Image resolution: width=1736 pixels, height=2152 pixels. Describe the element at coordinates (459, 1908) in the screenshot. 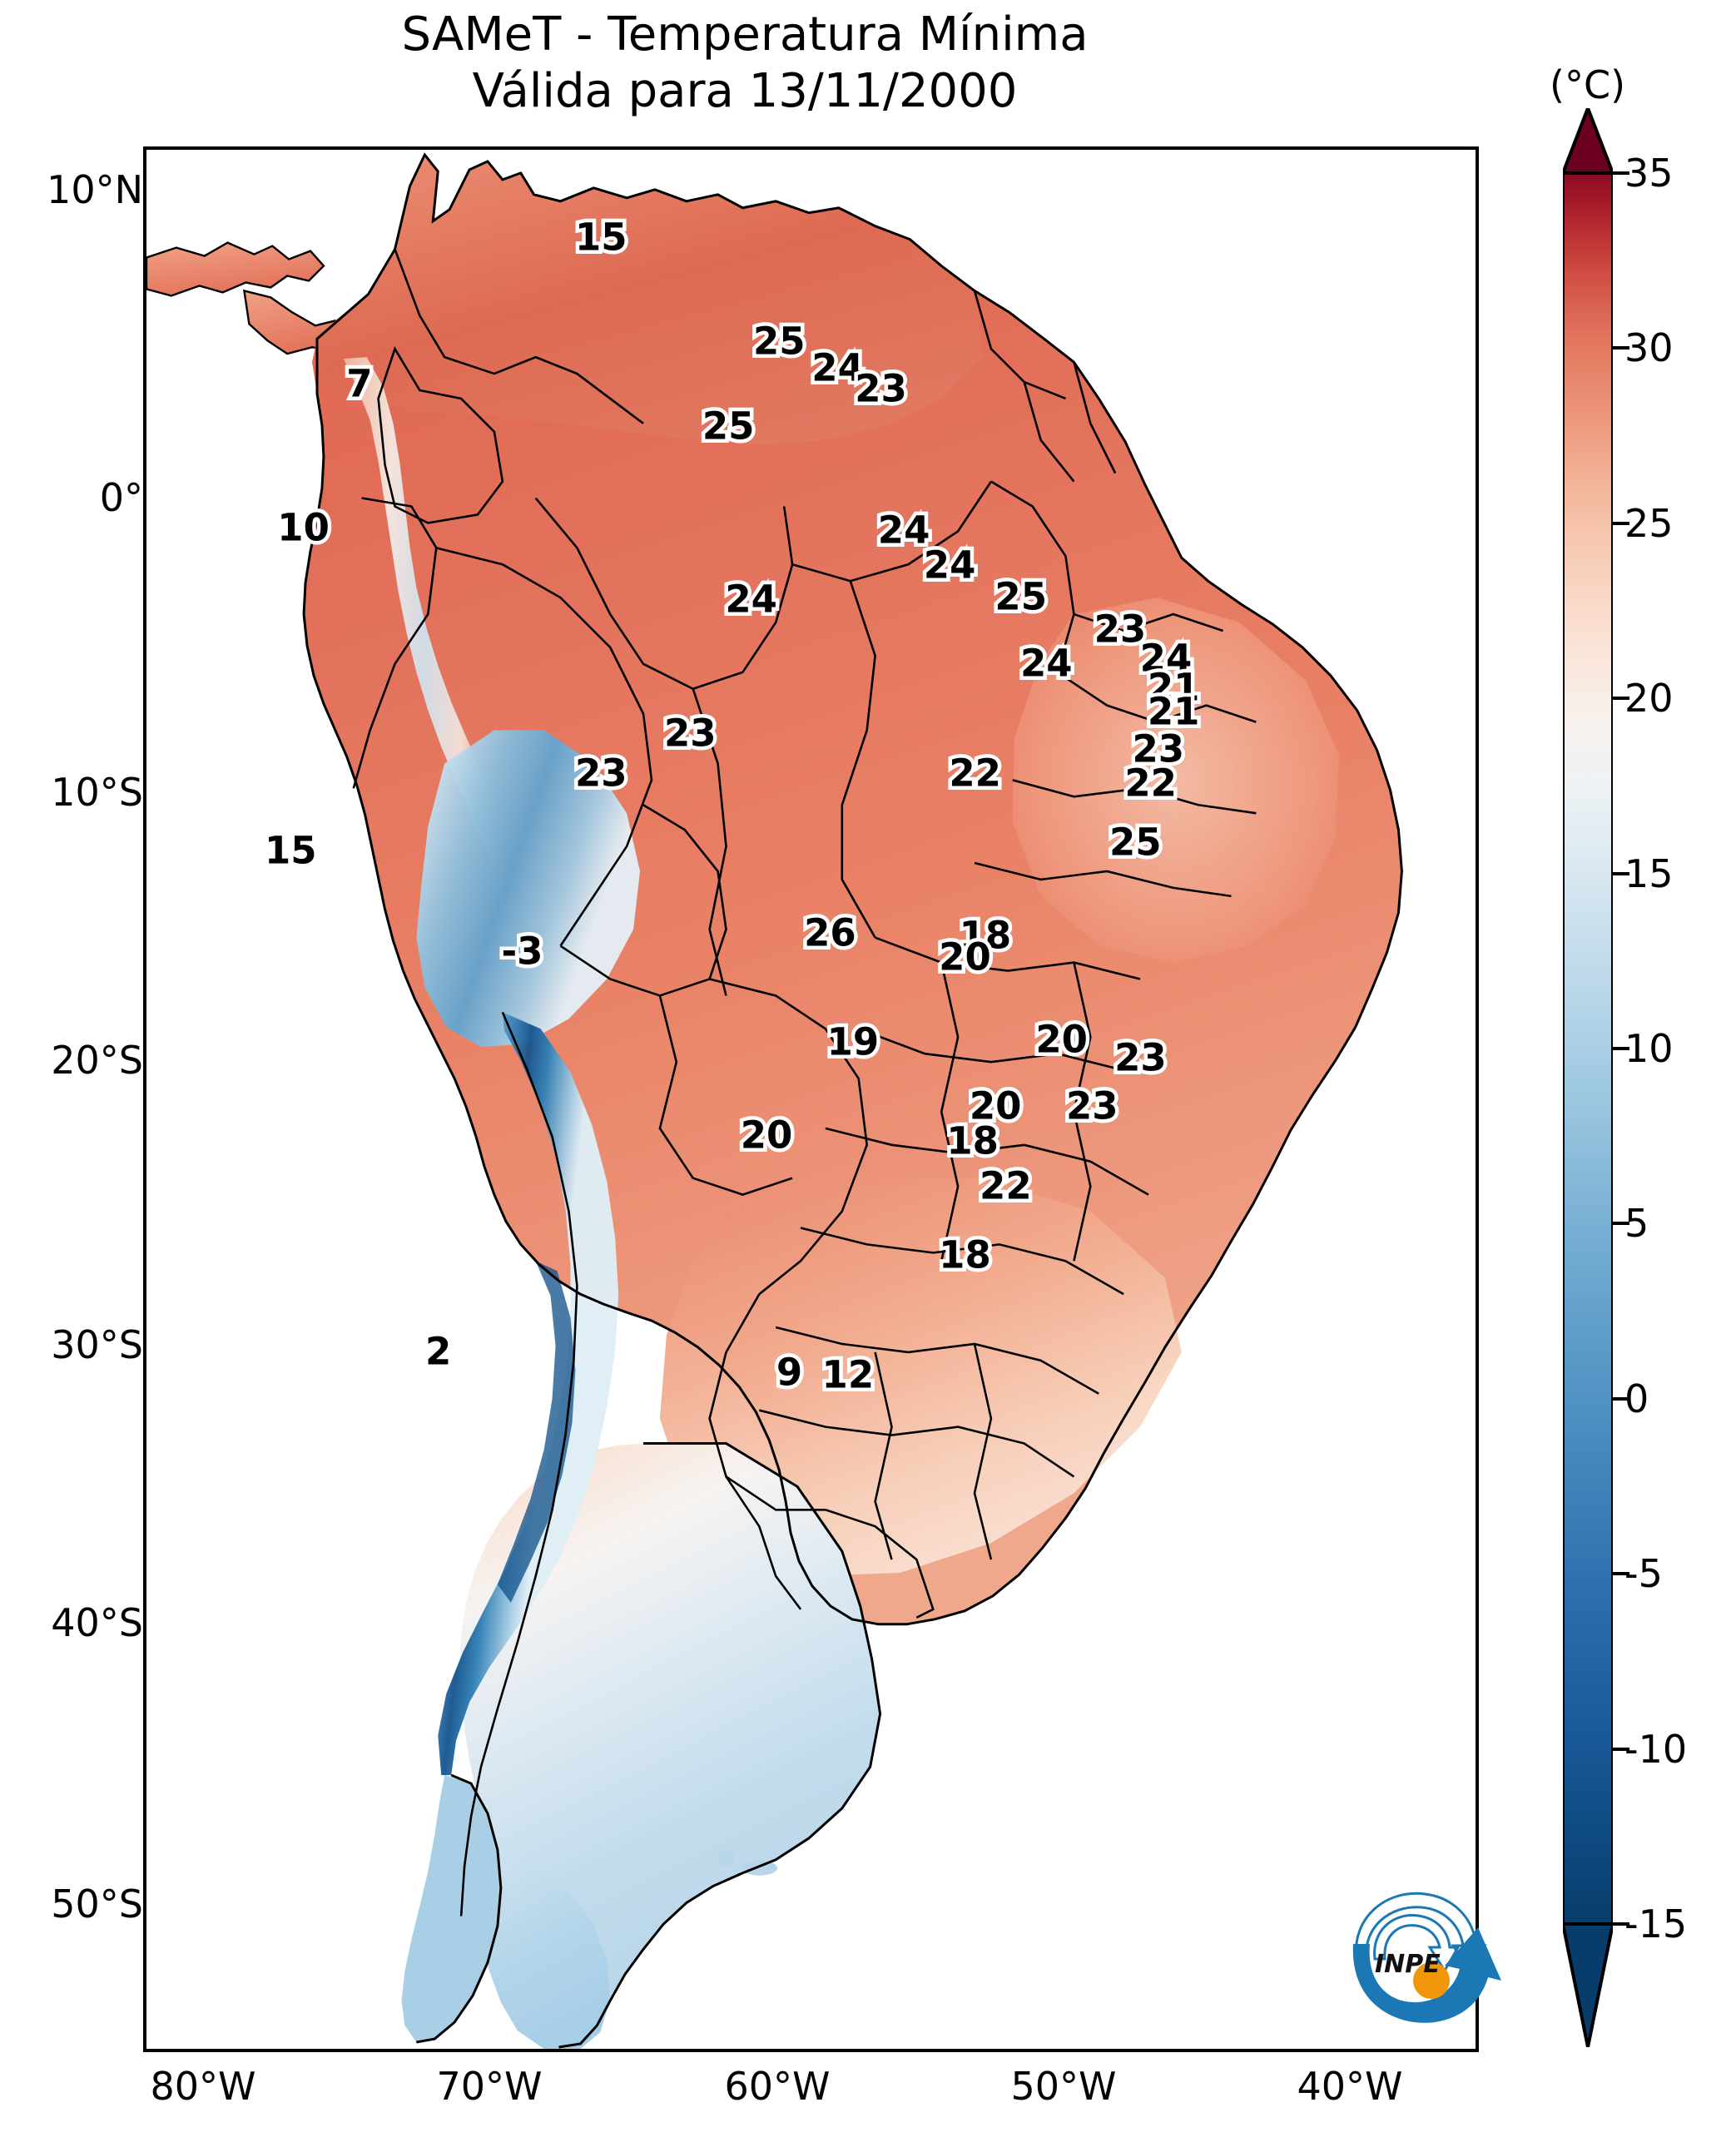

I see `coastline-chile-south` at that location.